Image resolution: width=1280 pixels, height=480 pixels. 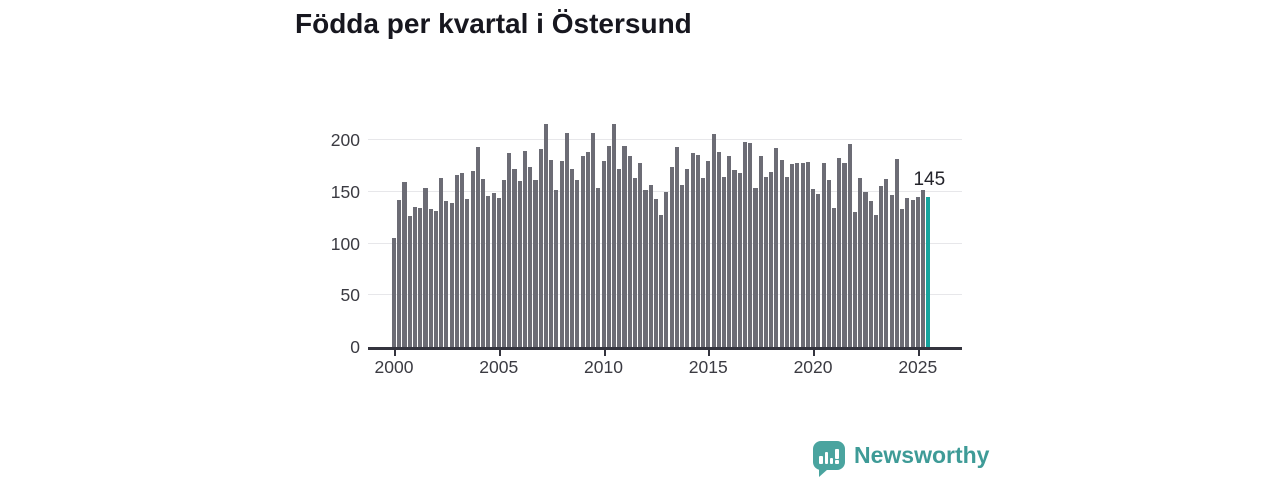 What do you see at coordinates (823, 473) in the screenshot?
I see `speech-bubble-tail` at bounding box center [823, 473].